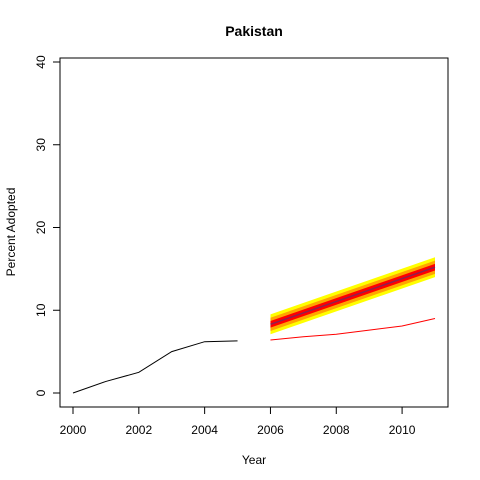  What do you see at coordinates (41, 392) in the screenshot?
I see `y-tick-label: 0` at bounding box center [41, 392].